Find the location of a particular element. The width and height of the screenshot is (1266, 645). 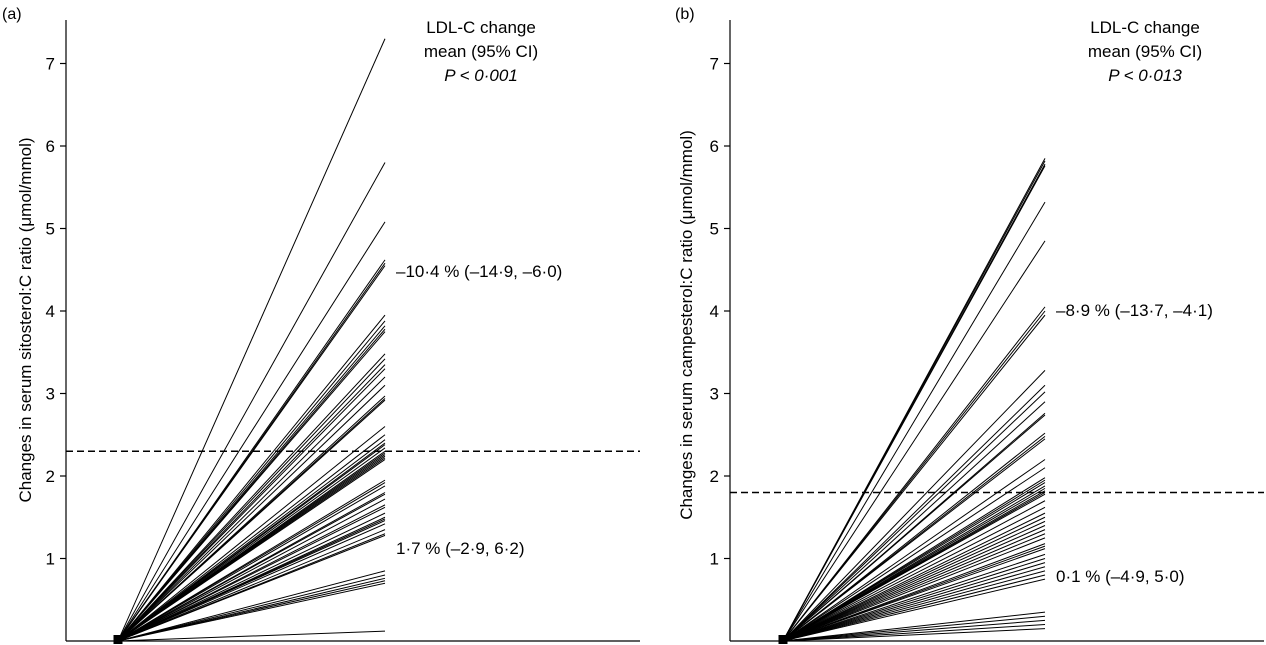

panel-a-annotation-header-1: LDL-C change is located at coordinates (481, 27).